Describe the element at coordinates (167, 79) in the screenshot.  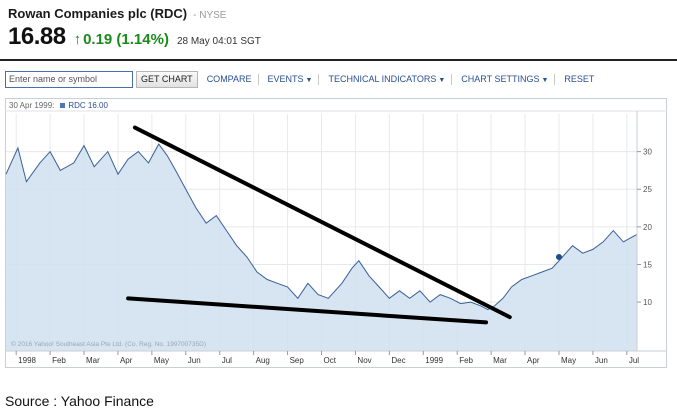
I see `get-chart-button: GET CHART` at that location.